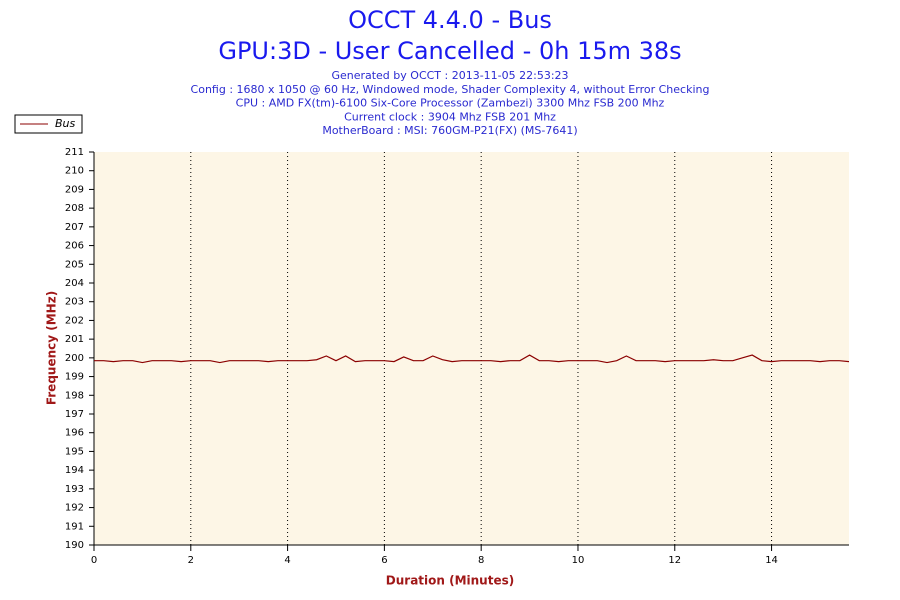 The image size is (900, 600). What do you see at coordinates (74, 414) in the screenshot?
I see `y-tick-label: 197` at bounding box center [74, 414].